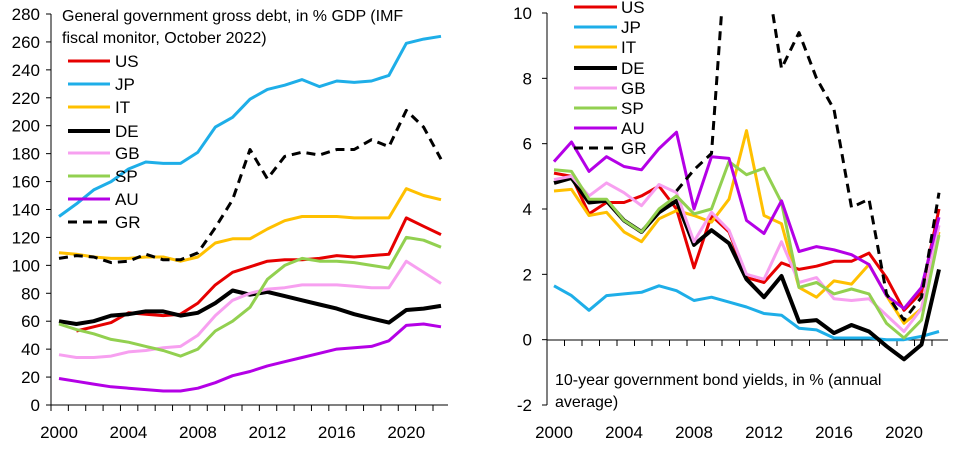 The image size is (954, 452). What do you see at coordinates (26, 70) in the screenshot?
I see `y-tick-label: 240` at bounding box center [26, 70].